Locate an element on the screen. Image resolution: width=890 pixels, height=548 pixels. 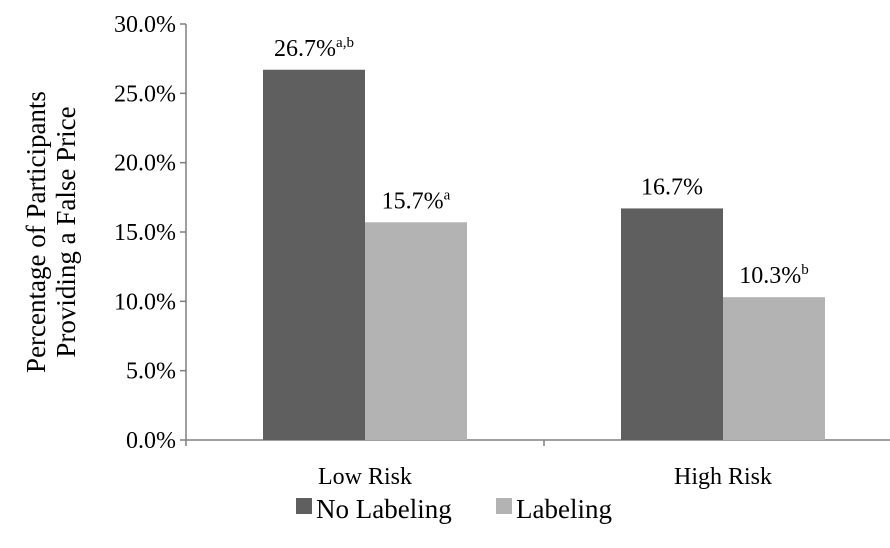
y-tick-label: 5.0% is located at coordinates (151, 372).